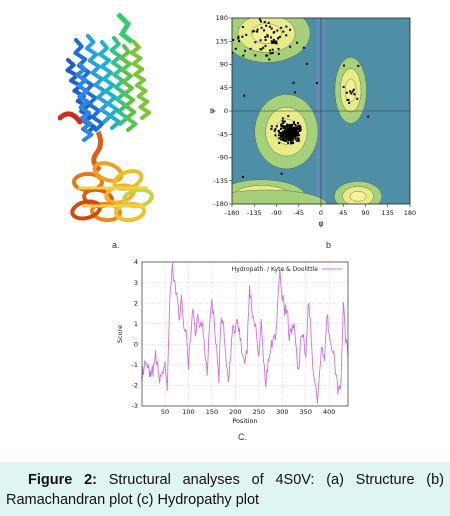 The width and height of the screenshot is (450, 516). What do you see at coordinates (120, 334) in the screenshot?
I see `y-axis-label: Score` at bounding box center [120, 334].